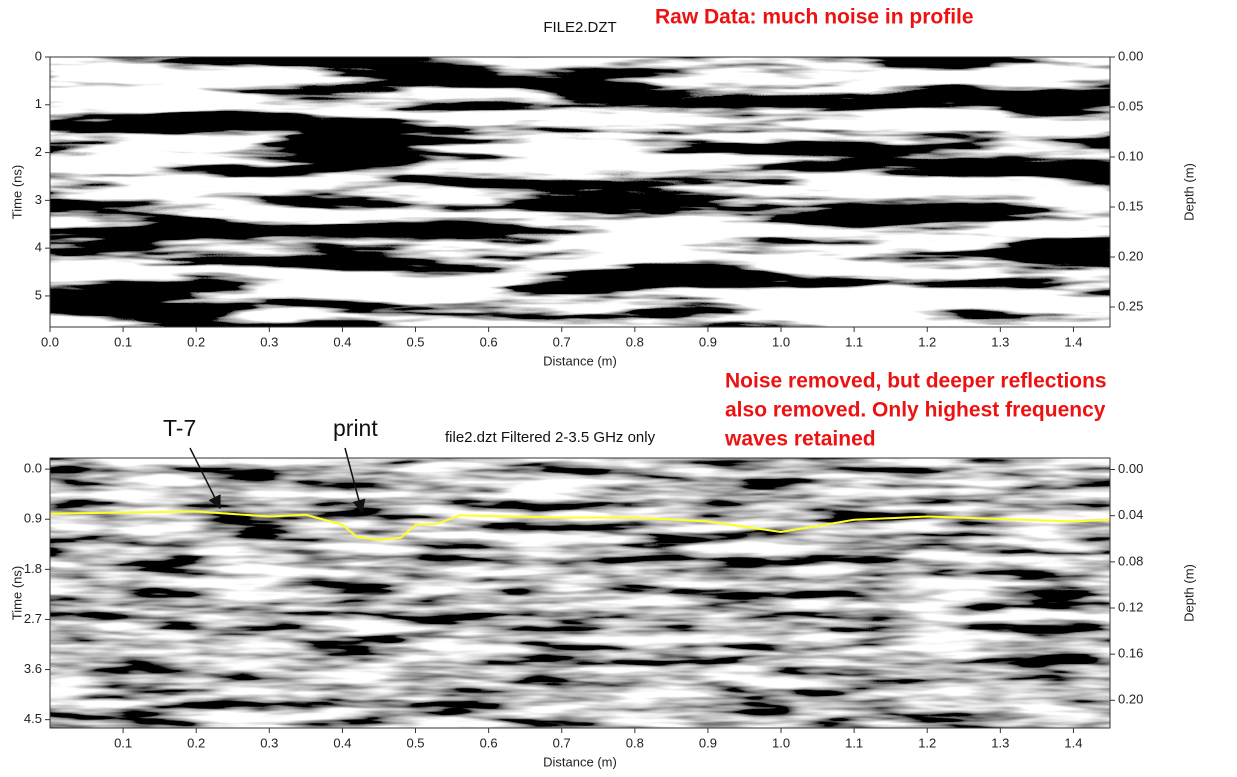  What do you see at coordinates (1130, 653) in the screenshot?
I see `y2-tick-label: 0.16` at bounding box center [1130, 653].